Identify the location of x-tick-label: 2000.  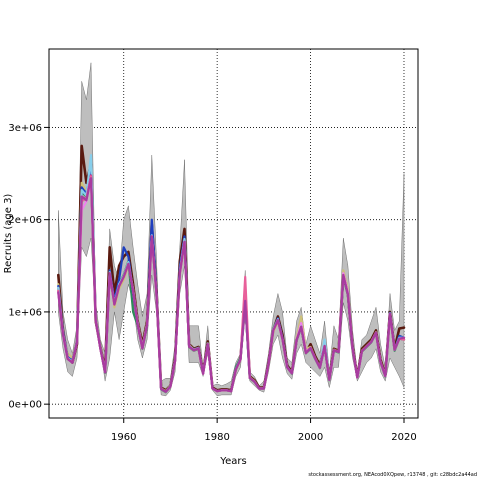
(310, 437).